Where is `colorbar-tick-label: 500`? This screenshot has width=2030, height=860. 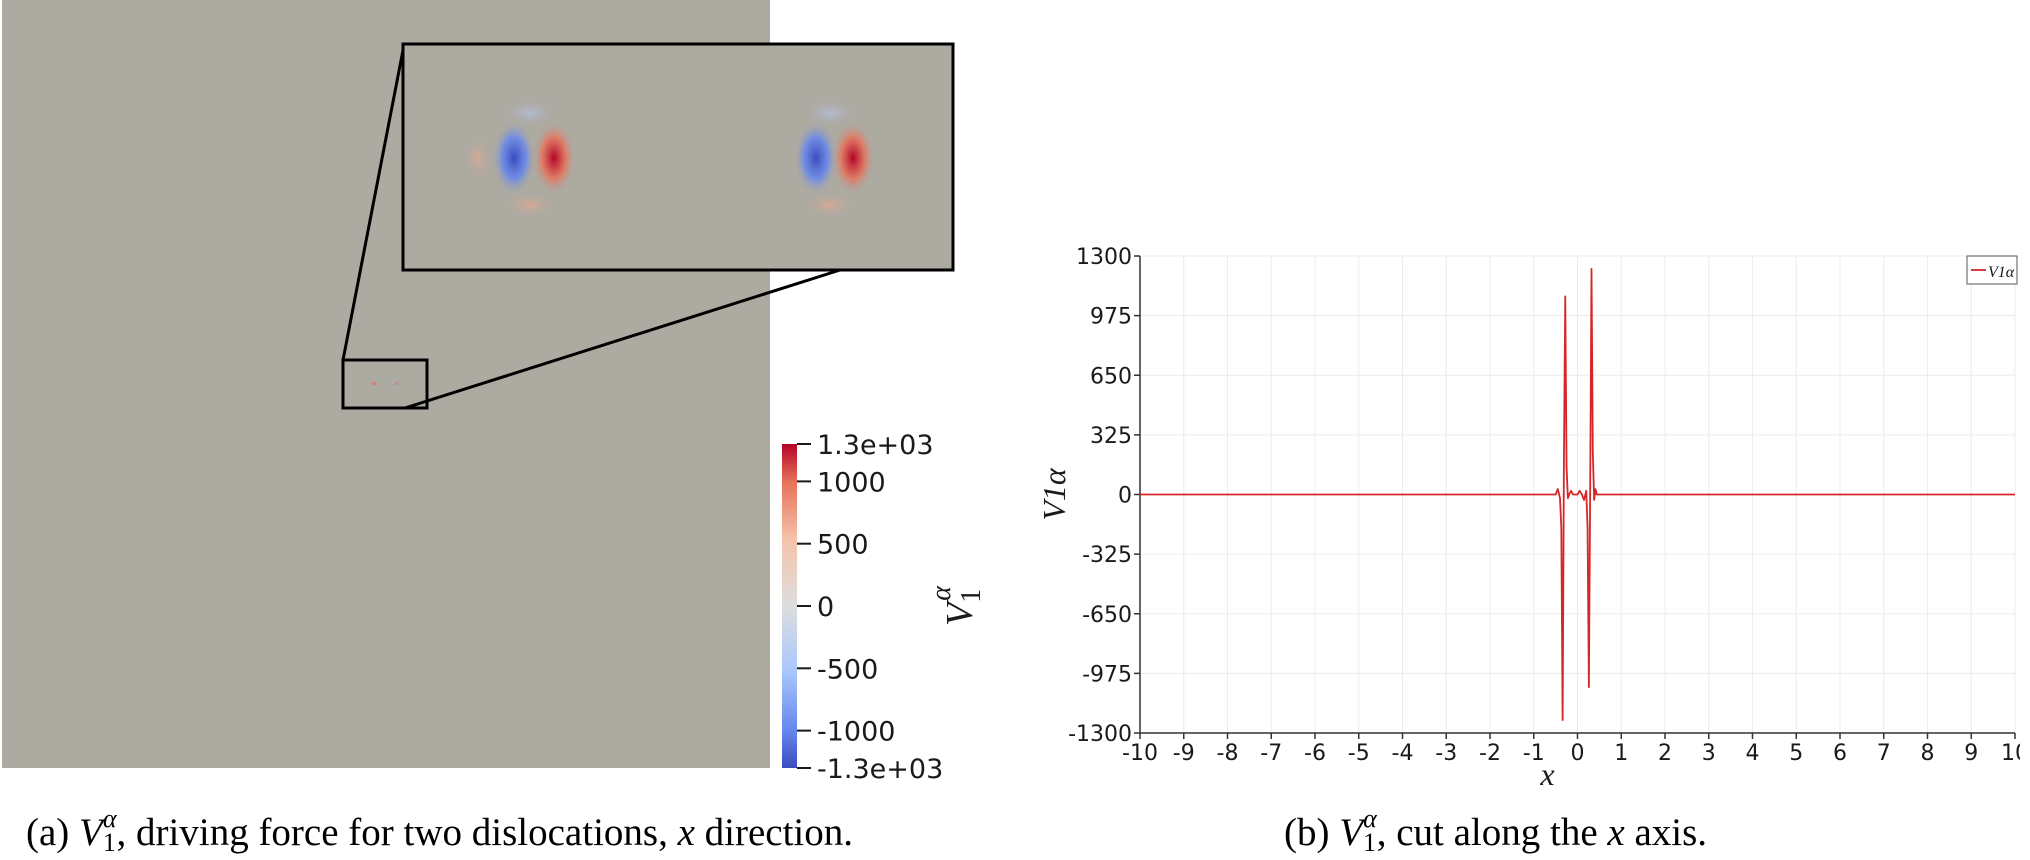 colorbar-tick-label: 500 is located at coordinates (843, 545).